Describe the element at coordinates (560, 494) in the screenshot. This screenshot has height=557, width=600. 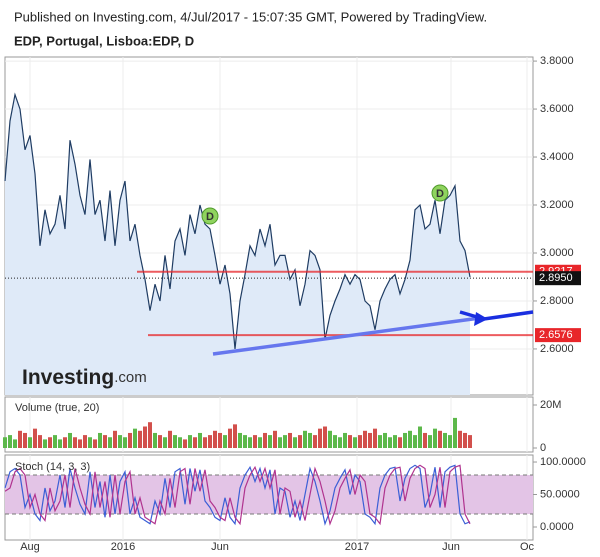
I see `y-tick-label: 50.0000` at that location.